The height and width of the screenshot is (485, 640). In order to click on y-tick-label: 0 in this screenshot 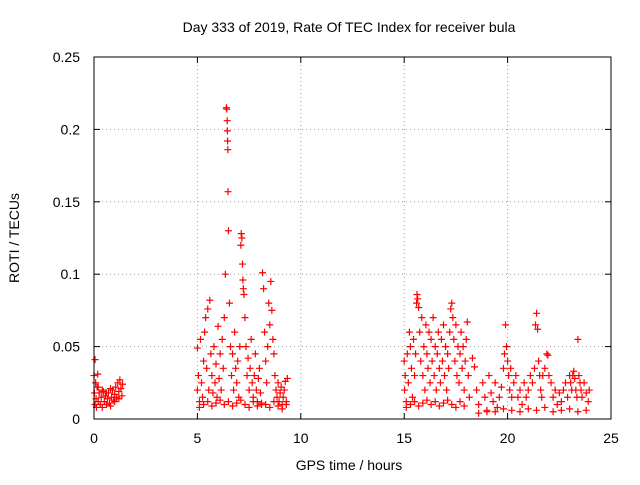, I will do `click(76, 419)`.